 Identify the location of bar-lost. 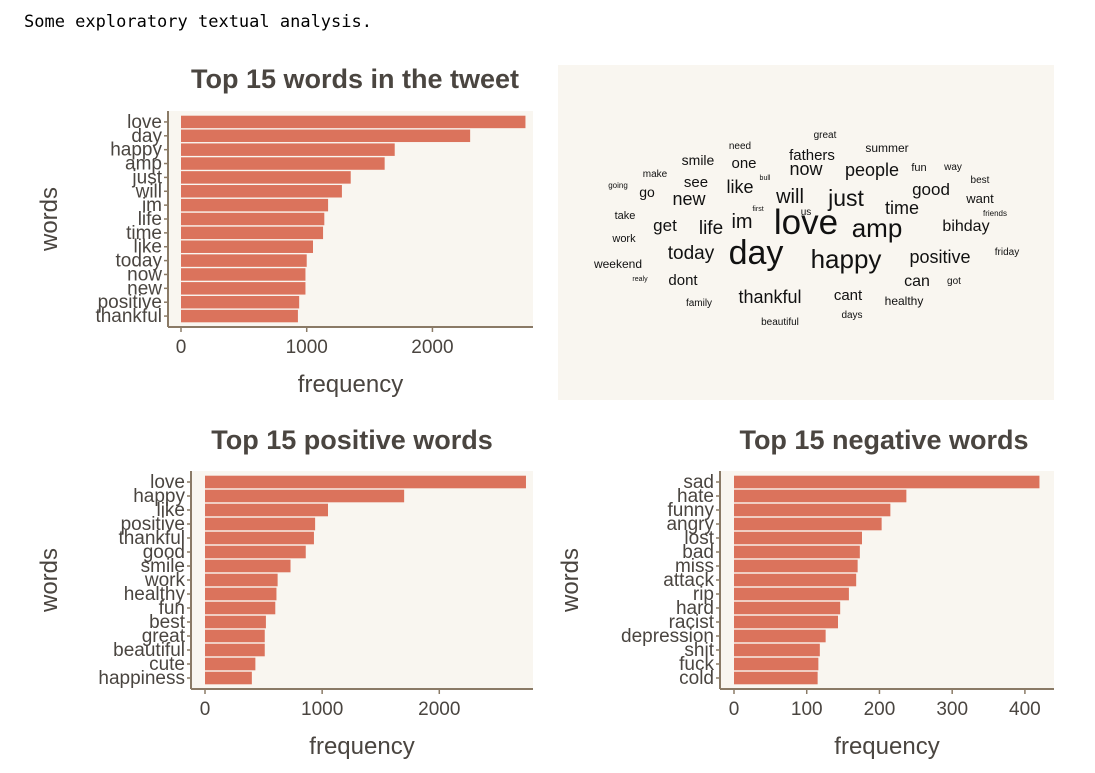
(798, 538).